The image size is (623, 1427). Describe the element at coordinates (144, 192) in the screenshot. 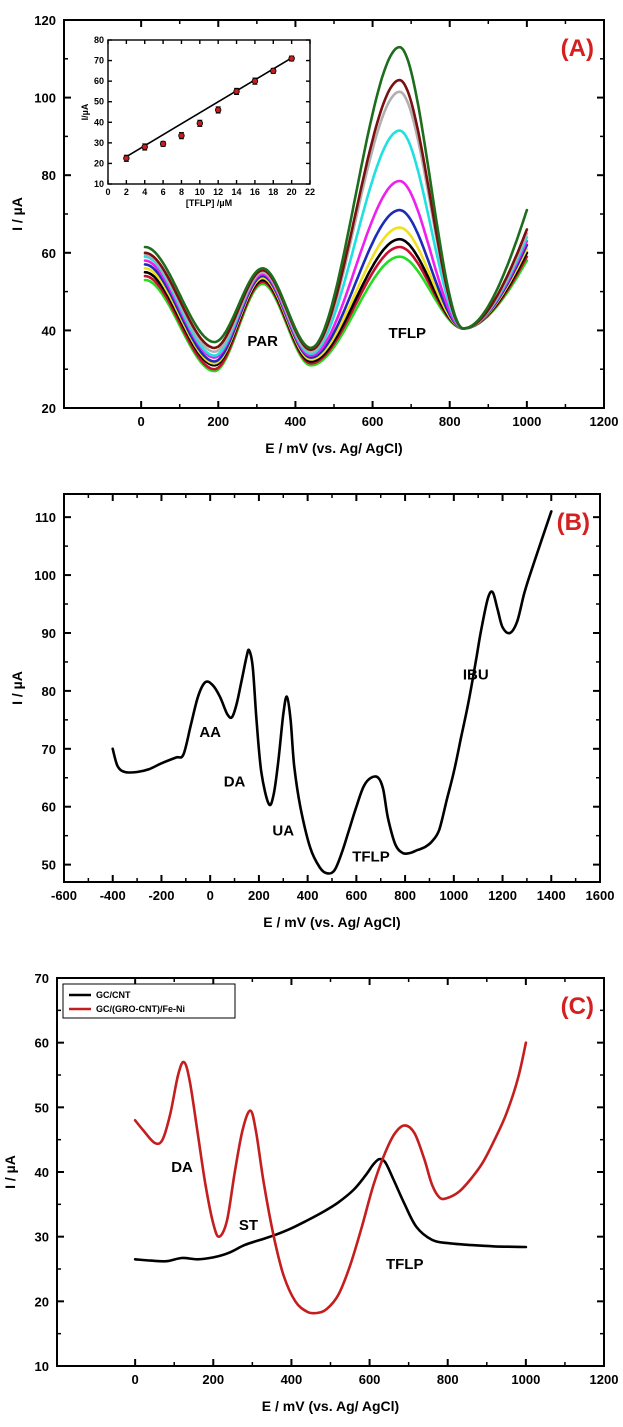

I see `x-tick-label: 4` at that location.